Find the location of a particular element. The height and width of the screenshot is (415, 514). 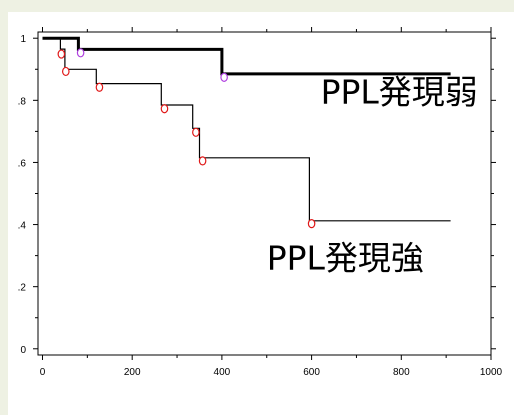

x-tick-label: 1000 is located at coordinates (491, 372).